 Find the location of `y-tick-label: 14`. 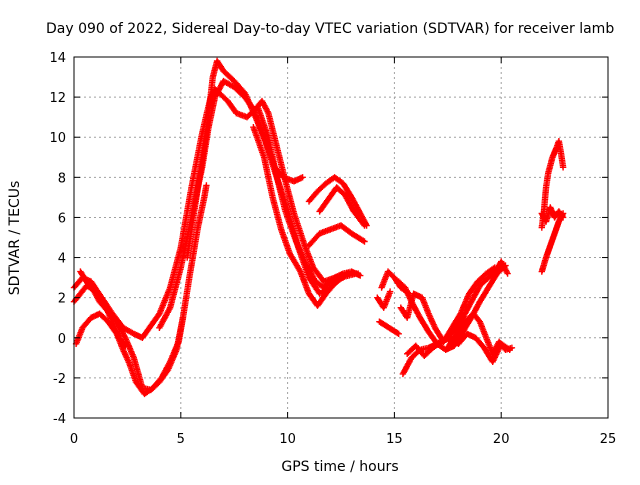

y-tick-label: 14 is located at coordinates (57, 58).